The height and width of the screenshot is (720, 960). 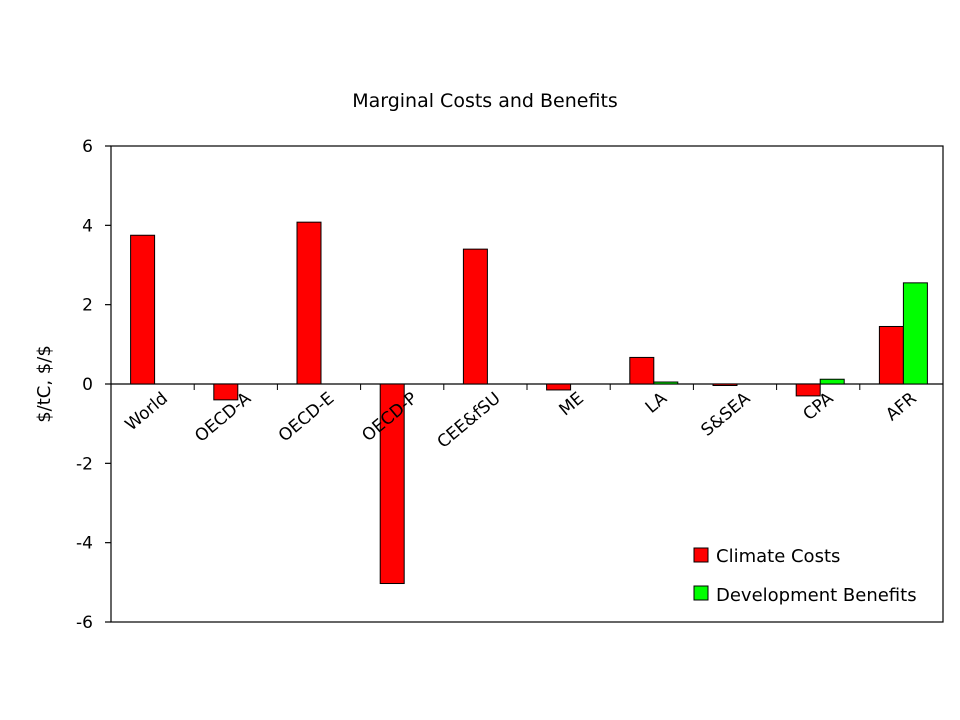 What do you see at coordinates (93, 385) in the screenshot?
I see `y-axis: 6 4 2 0 -2 -4 -6` at bounding box center [93, 385].